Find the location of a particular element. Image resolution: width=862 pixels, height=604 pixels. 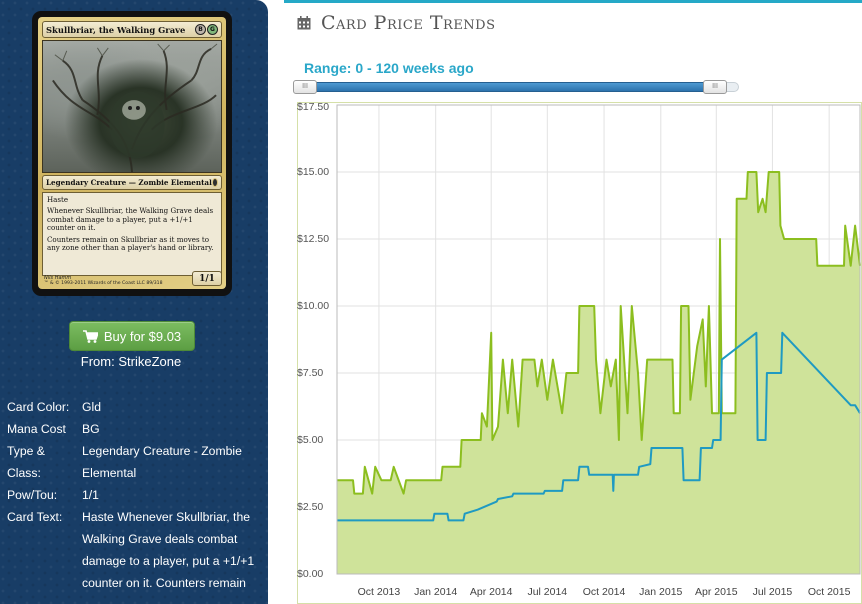

detail-label: Card Text: is located at coordinates (35, 517).